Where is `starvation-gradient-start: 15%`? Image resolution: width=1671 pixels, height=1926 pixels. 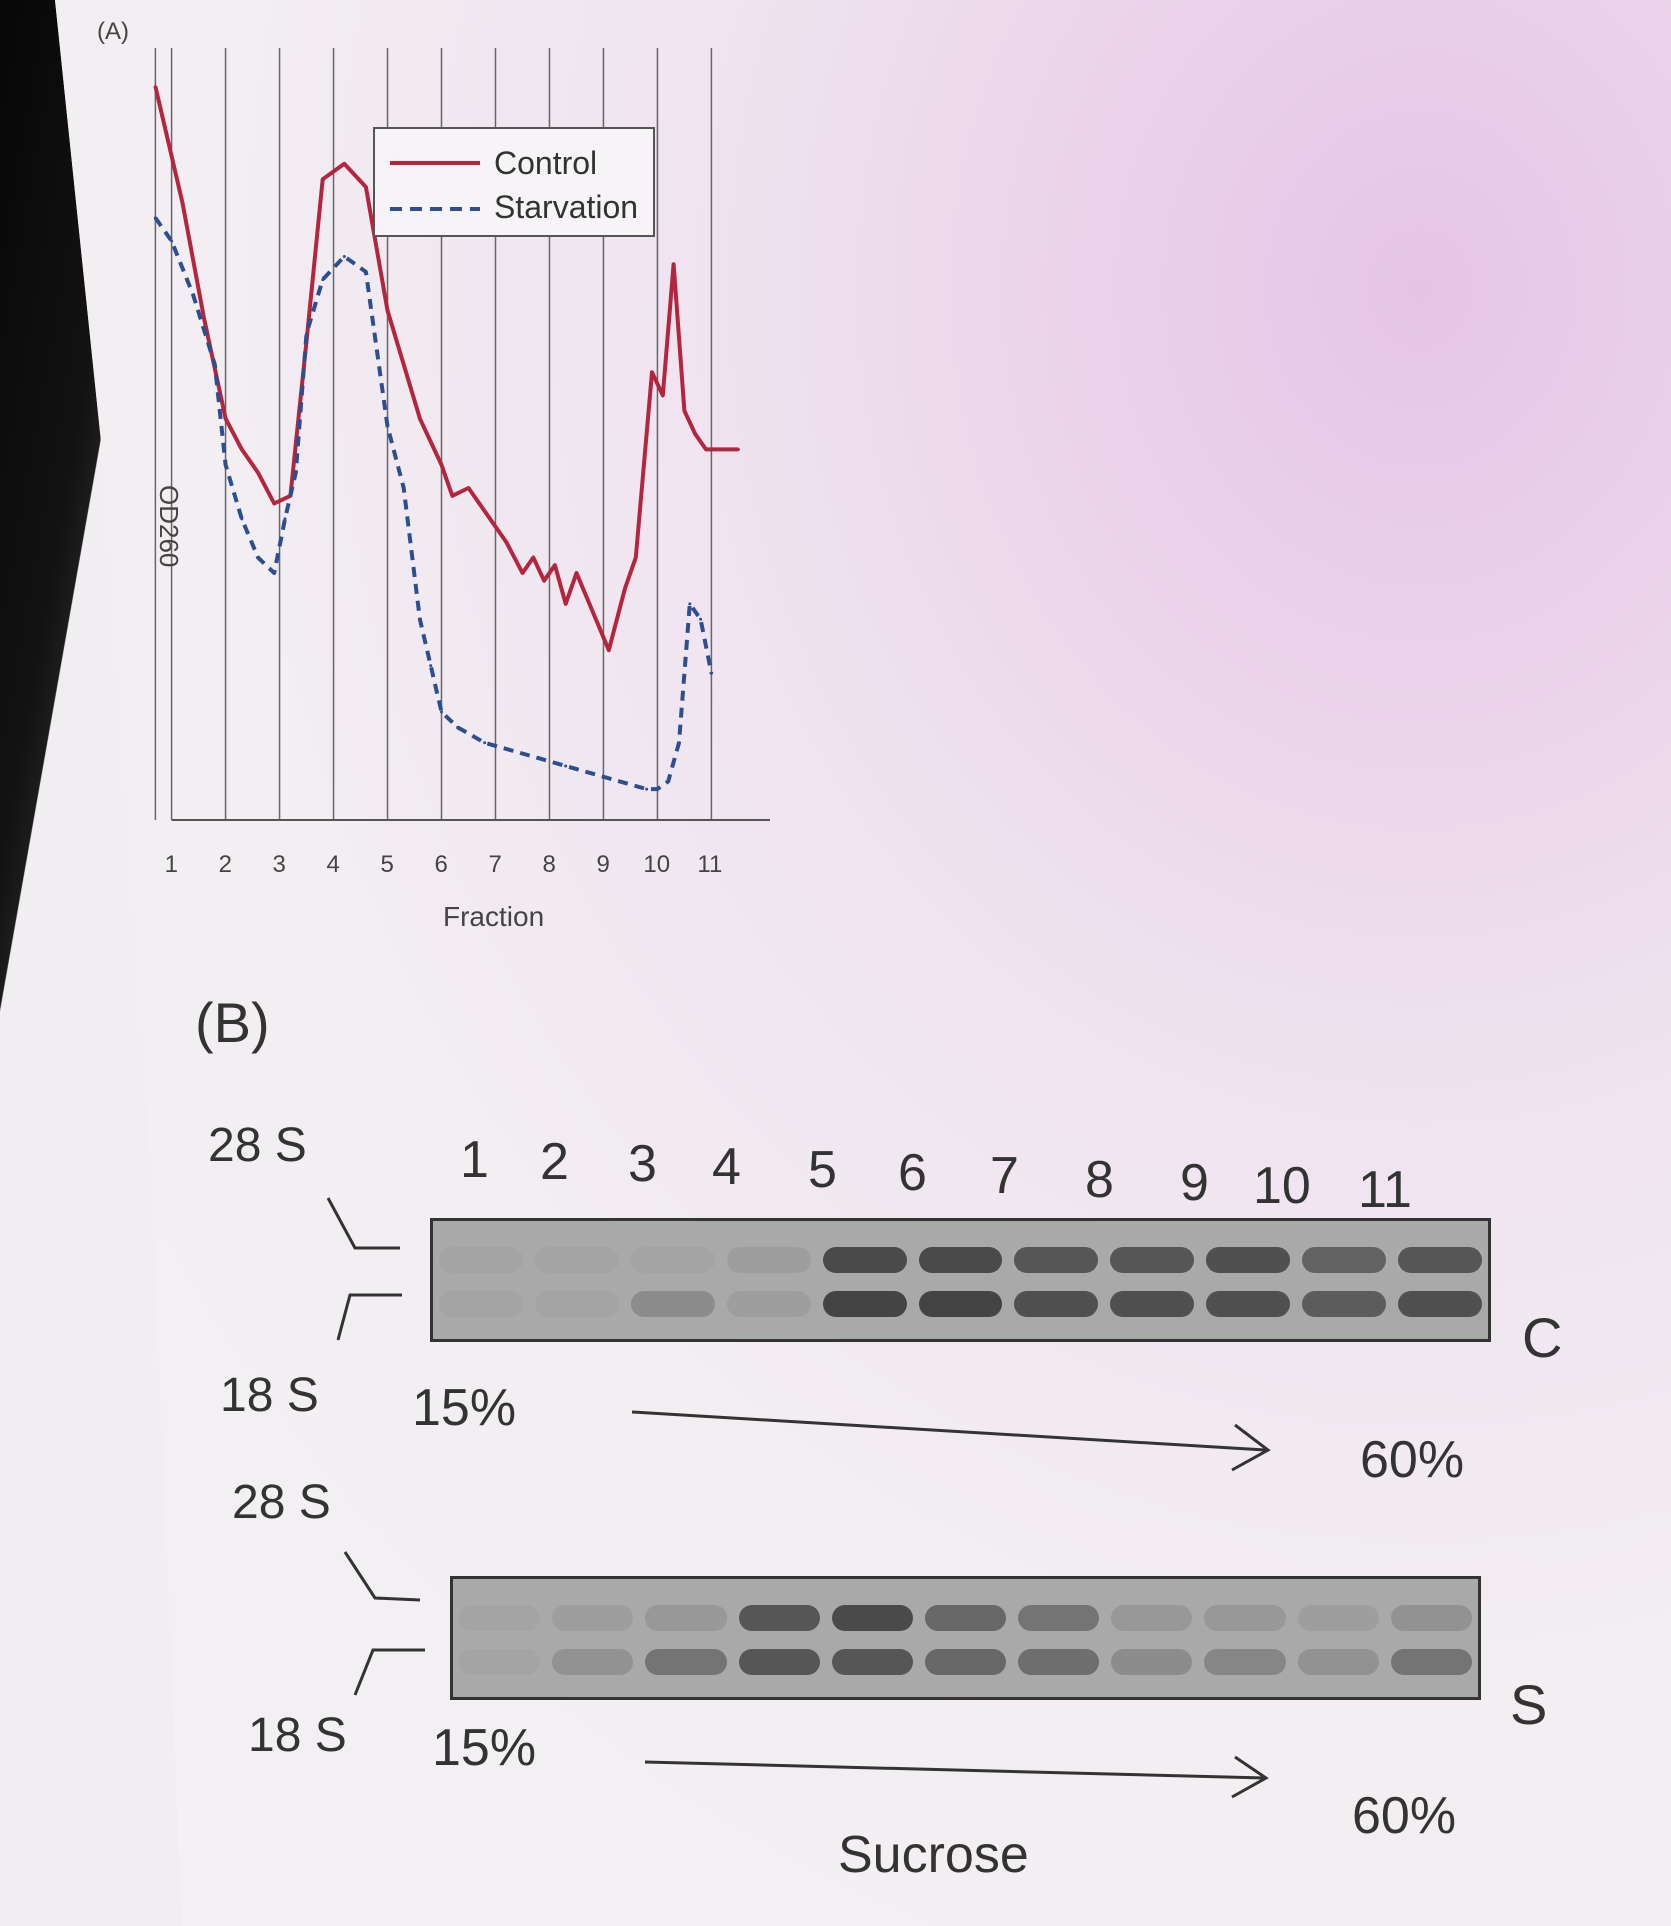
starvation-gradient-start: 15% is located at coordinates (484, 1748).